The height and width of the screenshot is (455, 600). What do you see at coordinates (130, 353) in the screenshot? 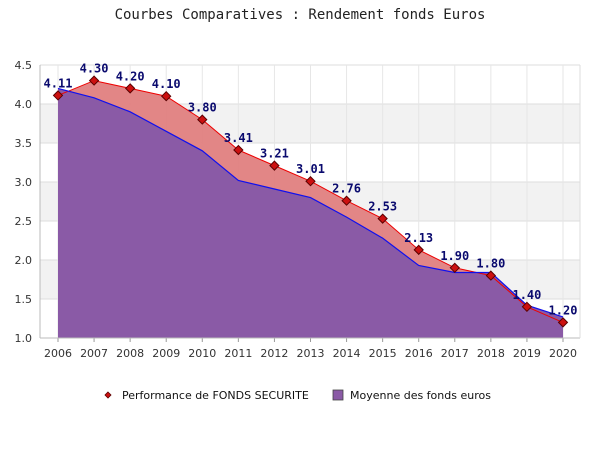
I see `x-tick-label: 2008` at bounding box center [130, 353].